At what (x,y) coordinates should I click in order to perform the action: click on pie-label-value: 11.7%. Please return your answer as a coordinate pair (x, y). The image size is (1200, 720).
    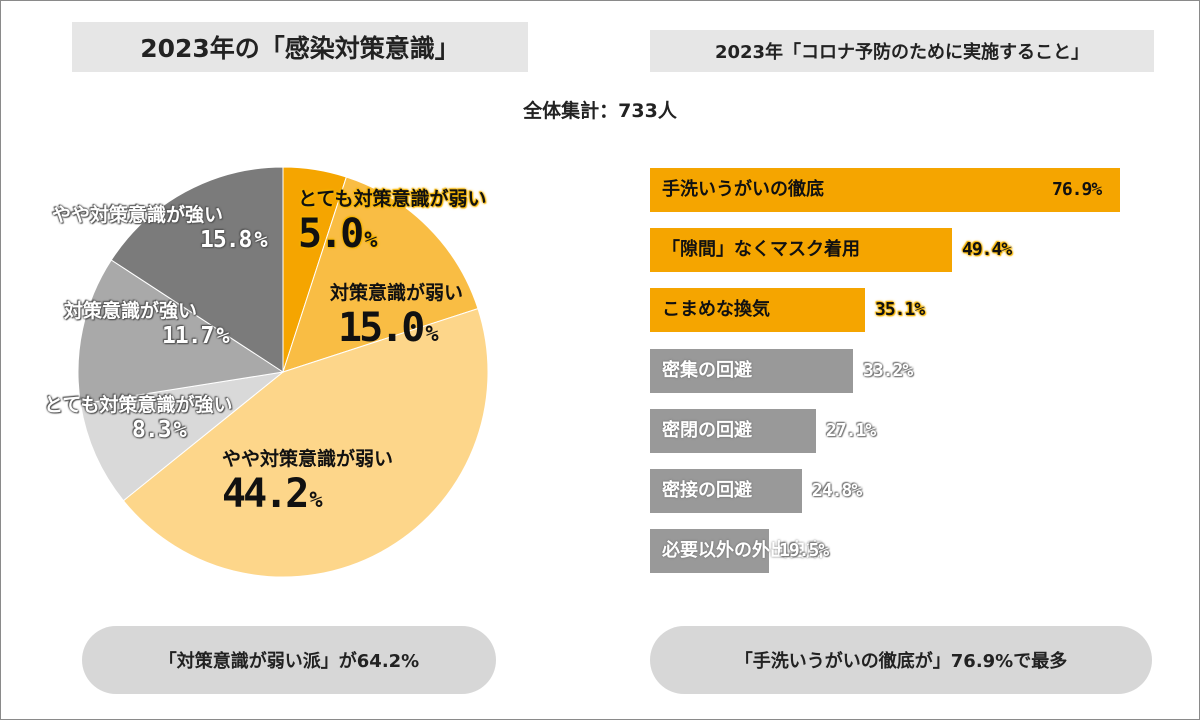
    Looking at the image, I should click on (196, 336).